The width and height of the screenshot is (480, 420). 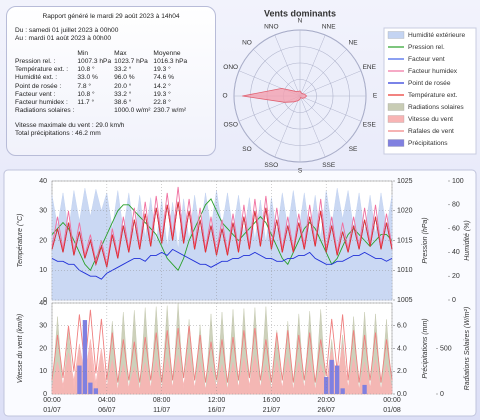 I want to click on x-tick-label: 11/07, so click(x=161, y=410).